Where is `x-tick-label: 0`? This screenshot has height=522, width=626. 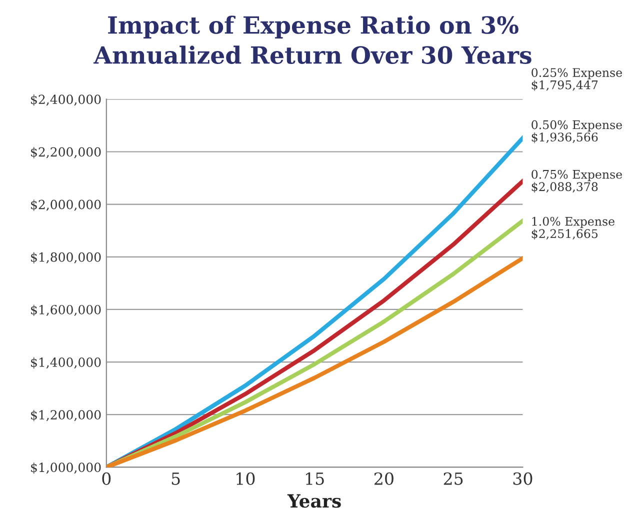
x-tick-label: 0 is located at coordinates (106, 478).